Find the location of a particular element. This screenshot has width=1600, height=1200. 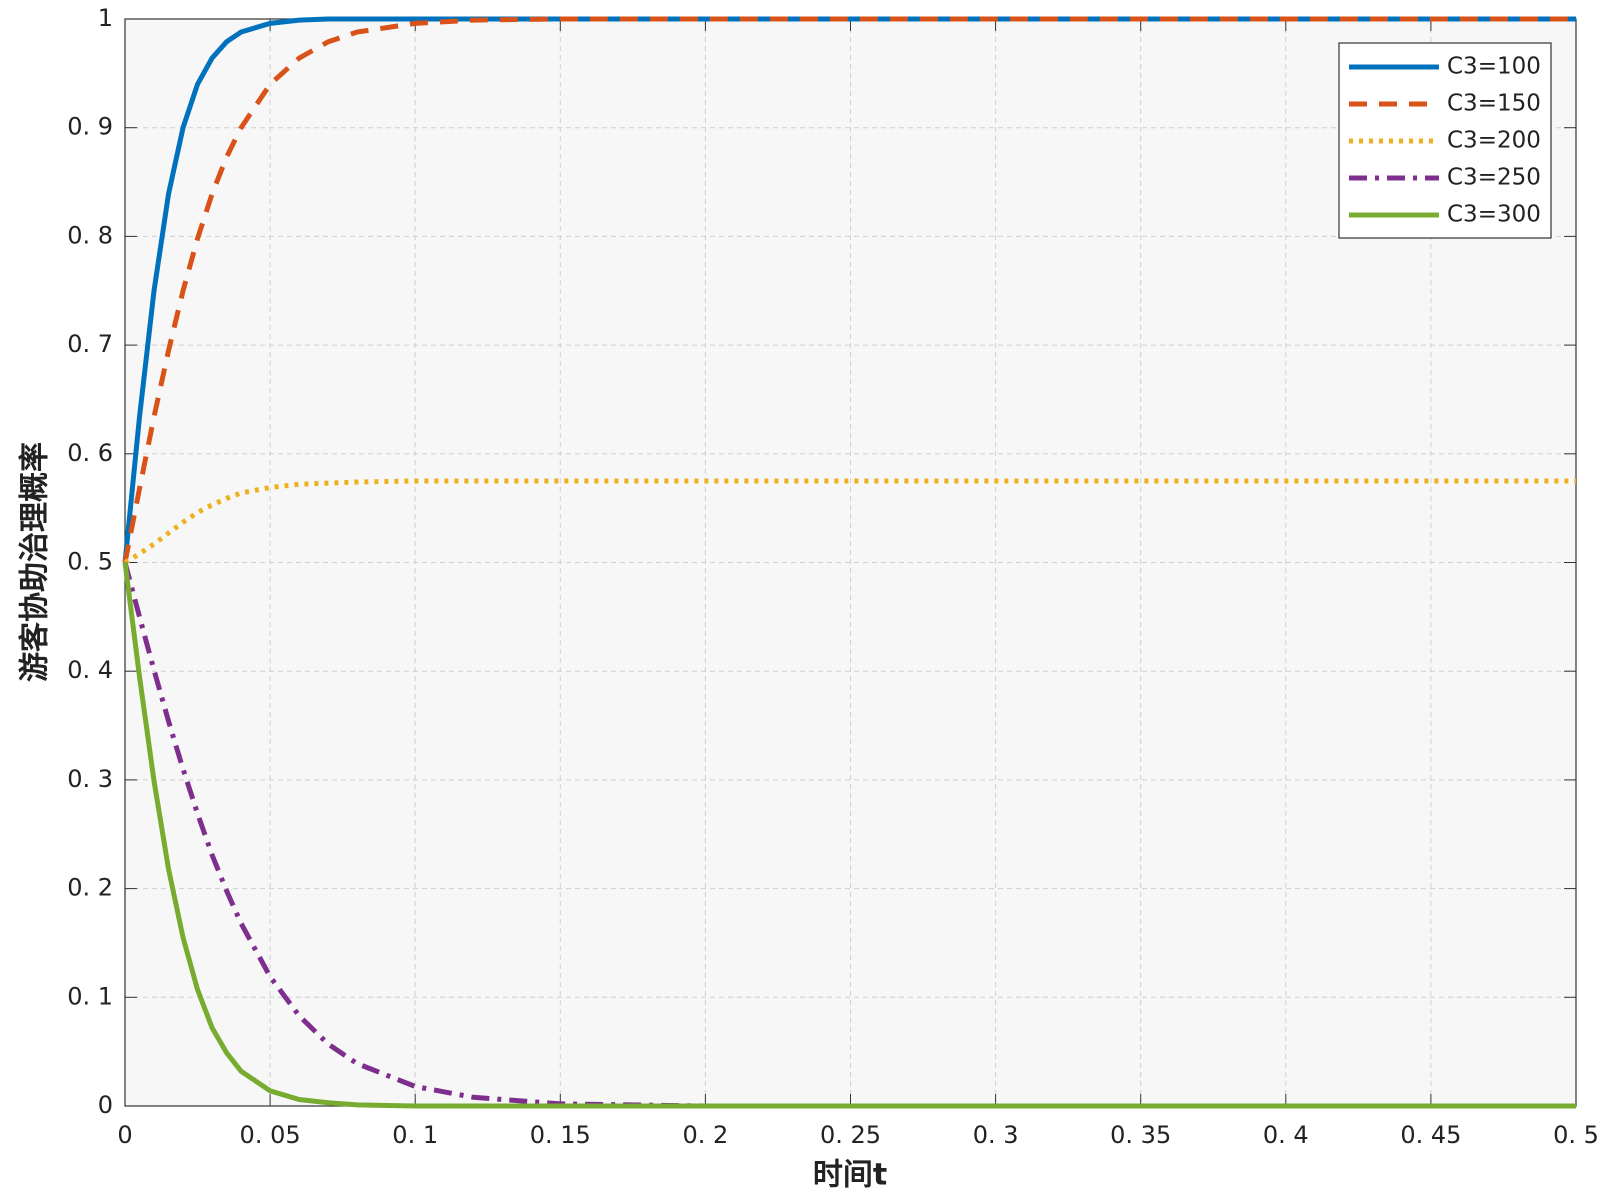

y-axis-label: 游客协助治理概率 is located at coordinates (35, 562).